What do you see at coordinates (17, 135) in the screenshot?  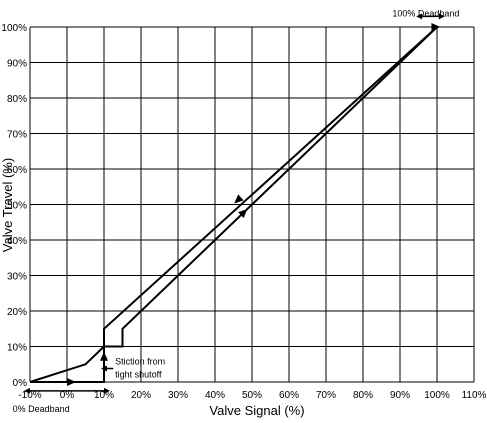 I see `y-tick-label: 70%` at bounding box center [17, 135].